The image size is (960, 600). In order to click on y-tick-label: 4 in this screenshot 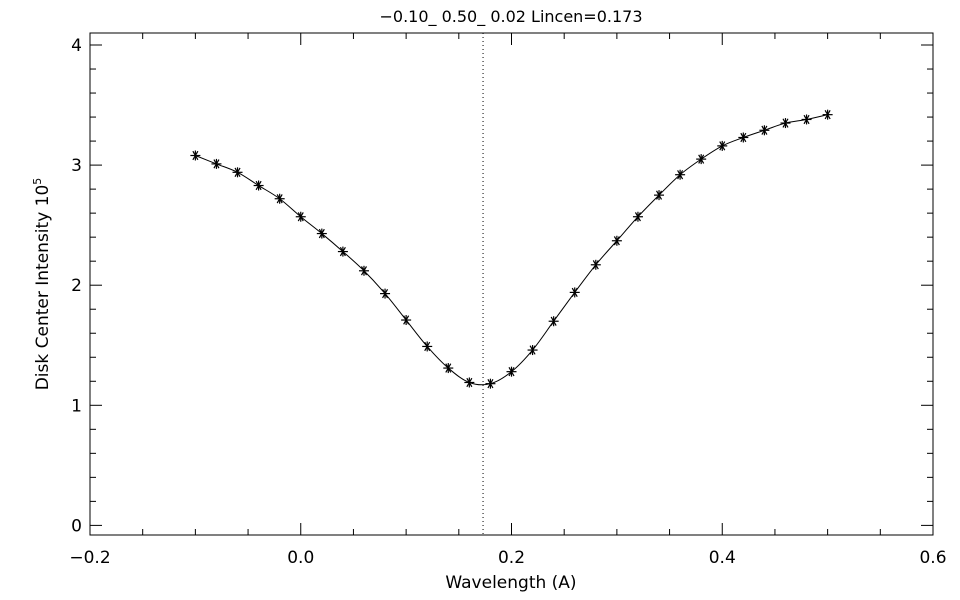, I will do `click(76, 46)`.